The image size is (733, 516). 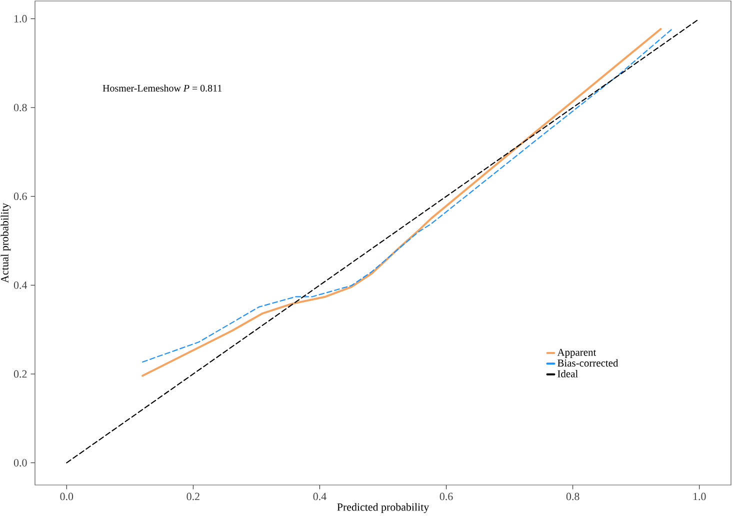 I want to click on x-tick-label: 0.8, so click(x=573, y=496).